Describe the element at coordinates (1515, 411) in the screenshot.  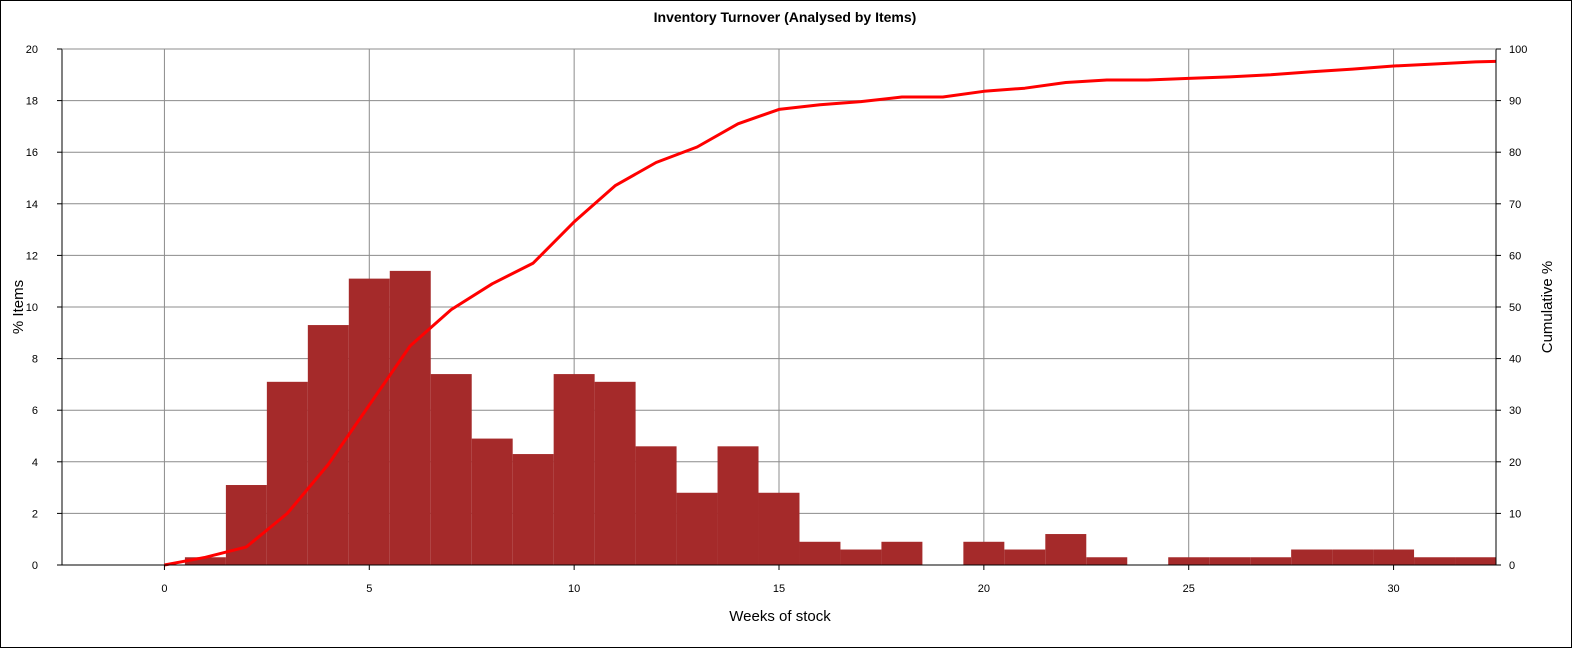
I see `y2-tick-label: 30` at that location.